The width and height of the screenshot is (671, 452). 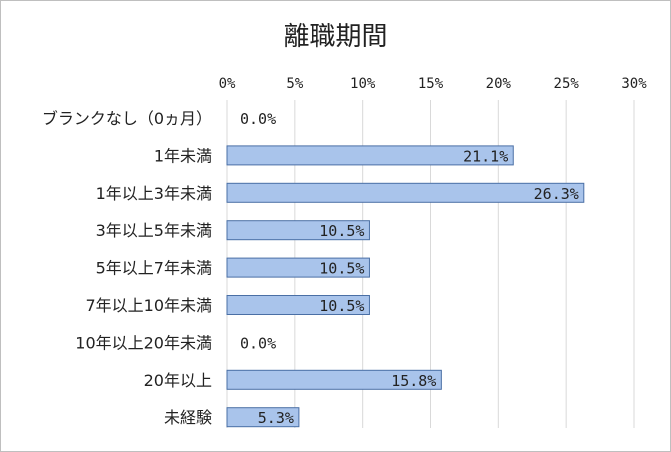 I want to click on category-label: 3年以上5年未満, so click(x=154, y=230).